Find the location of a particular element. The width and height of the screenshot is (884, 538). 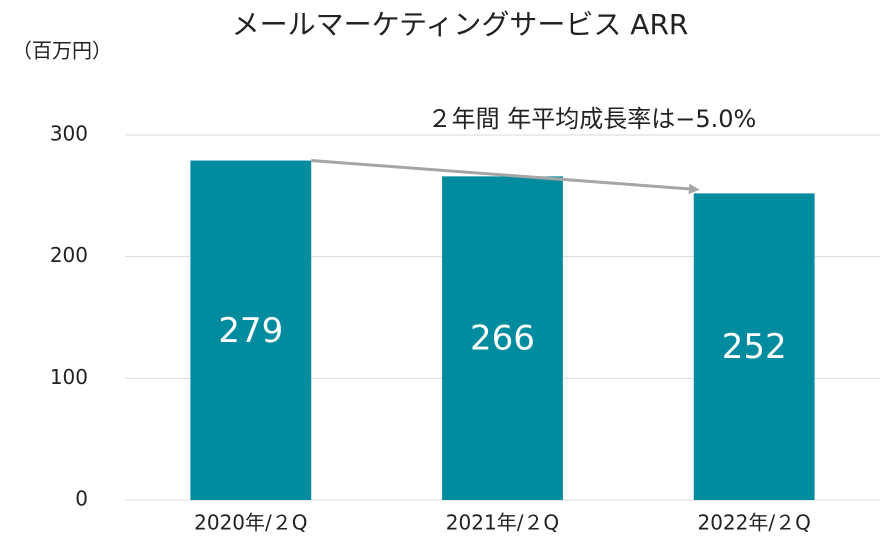

x-tick-label: 2022年/２Q is located at coordinates (753, 523).